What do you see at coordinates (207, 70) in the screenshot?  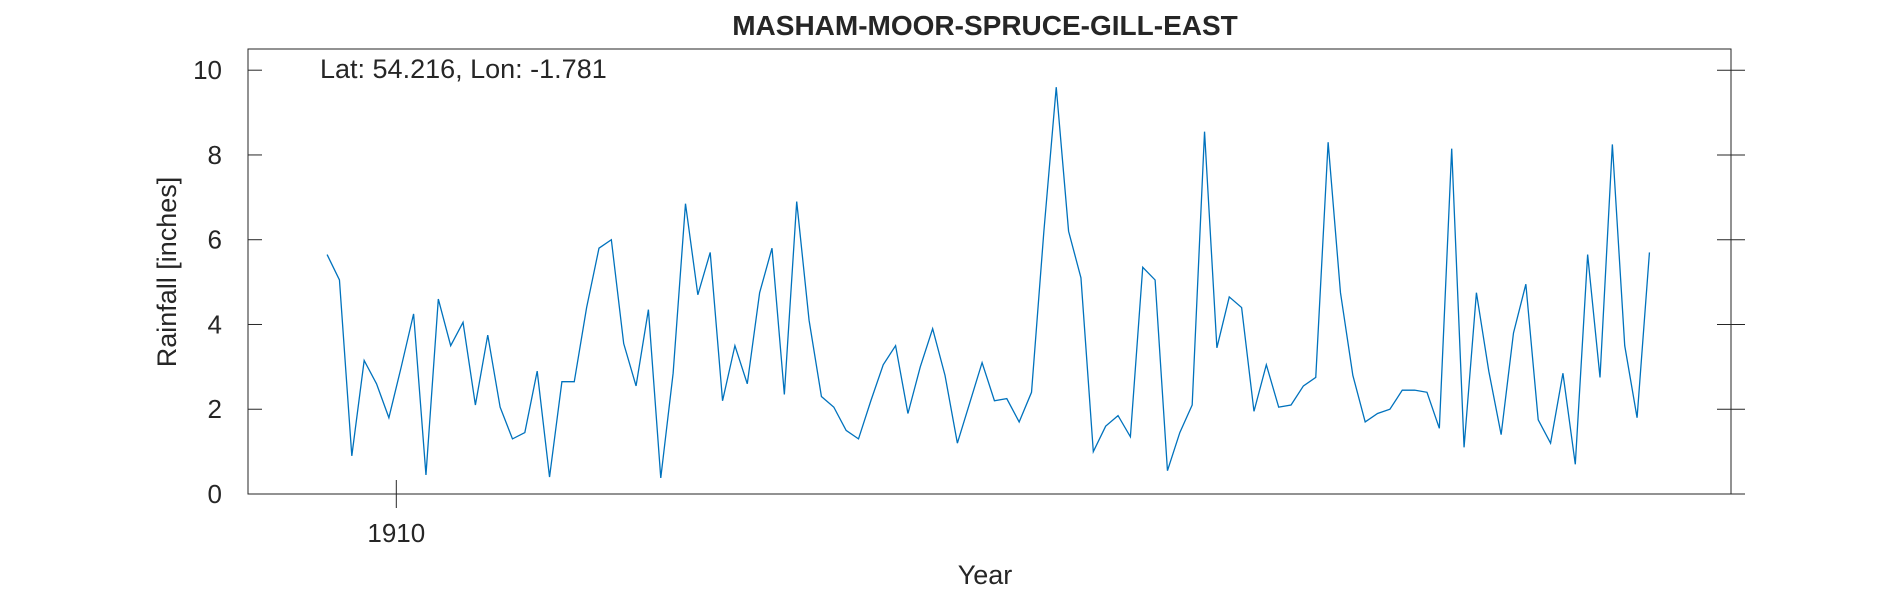 I see `y-tick-label: 10` at bounding box center [207, 70].